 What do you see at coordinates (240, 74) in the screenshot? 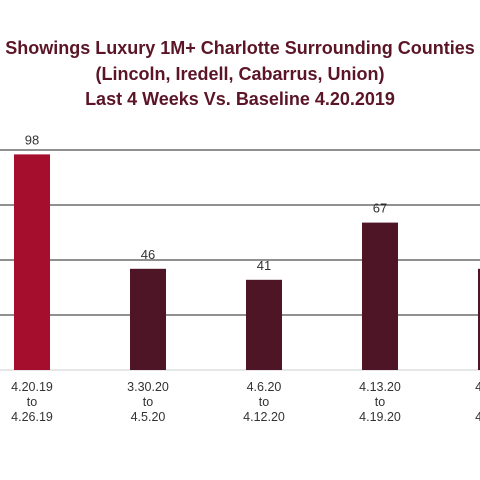
I see `chart-title-line-2: (Lincoln, Iredell, Cabarrus, Union)` at bounding box center [240, 74].